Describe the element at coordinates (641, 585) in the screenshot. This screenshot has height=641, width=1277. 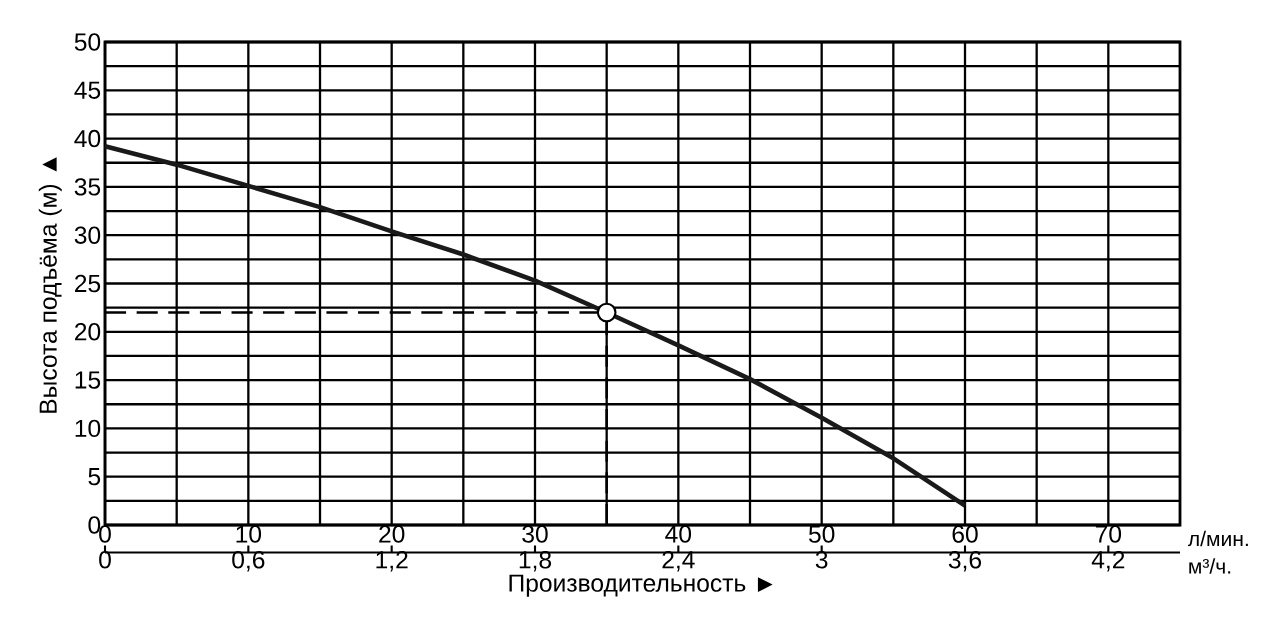
I see `x-axis-title: Производительность ►` at that location.